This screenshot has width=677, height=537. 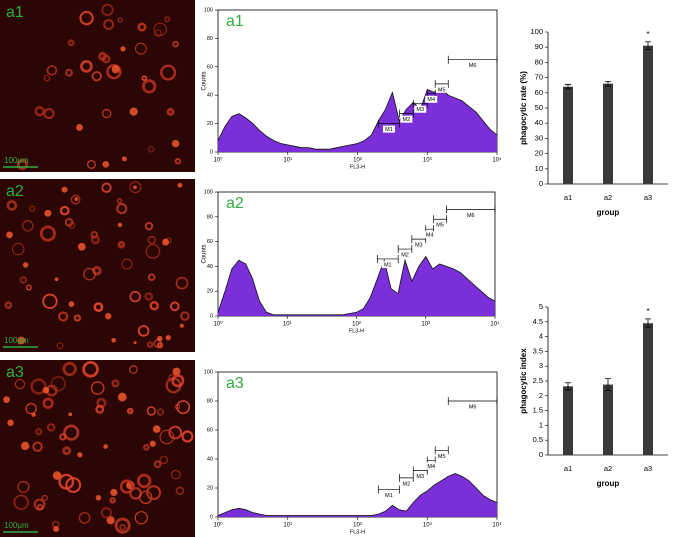 I want to click on x-tick-label: 10¹, so click(x=287, y=161).